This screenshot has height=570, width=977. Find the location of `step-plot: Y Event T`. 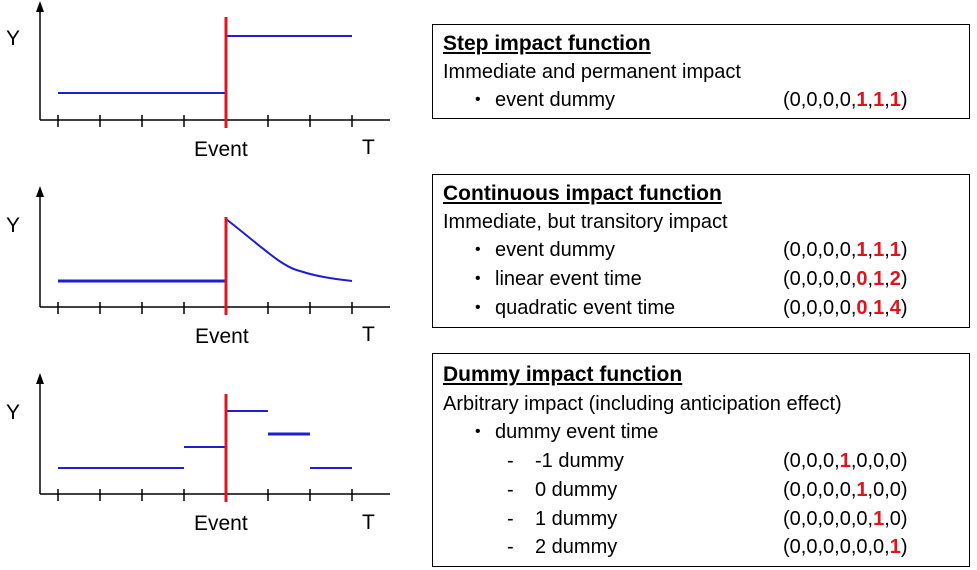

step-plot: Y Event T is located at coordinates (200, 92).